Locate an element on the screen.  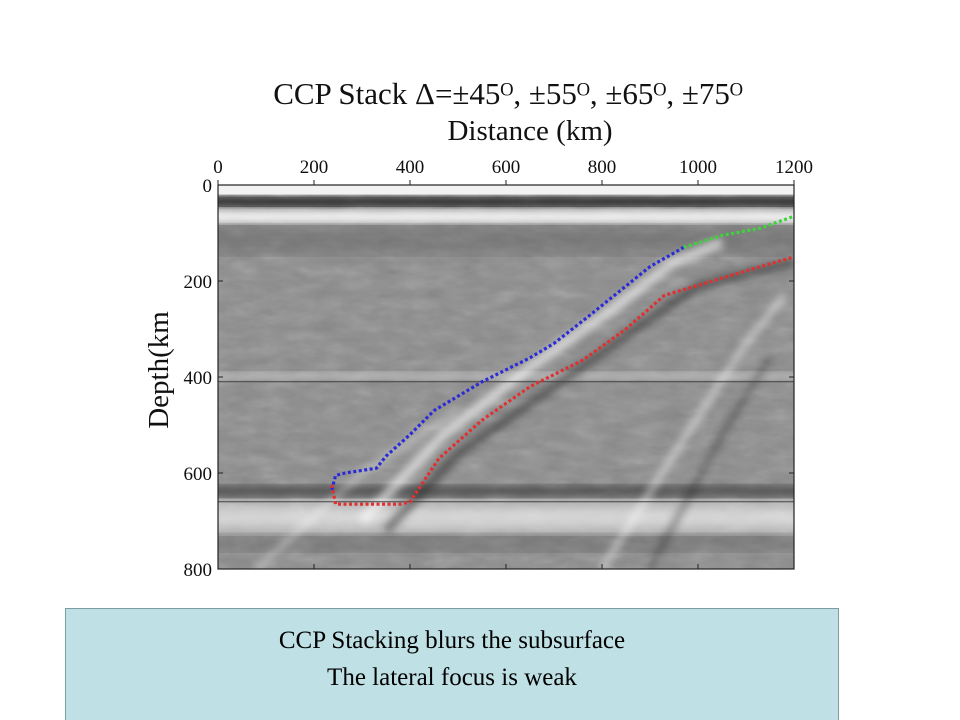
x-tick-label: 0 is located at coordinates (218, 167).